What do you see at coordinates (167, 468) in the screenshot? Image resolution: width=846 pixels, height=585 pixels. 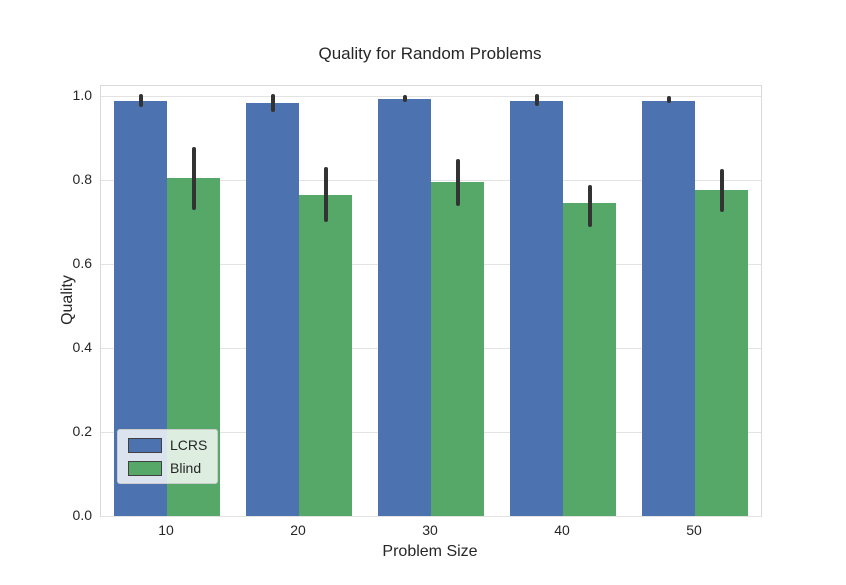 I see `legend-entry-blind: Blind` at bounding box center [167, 468].